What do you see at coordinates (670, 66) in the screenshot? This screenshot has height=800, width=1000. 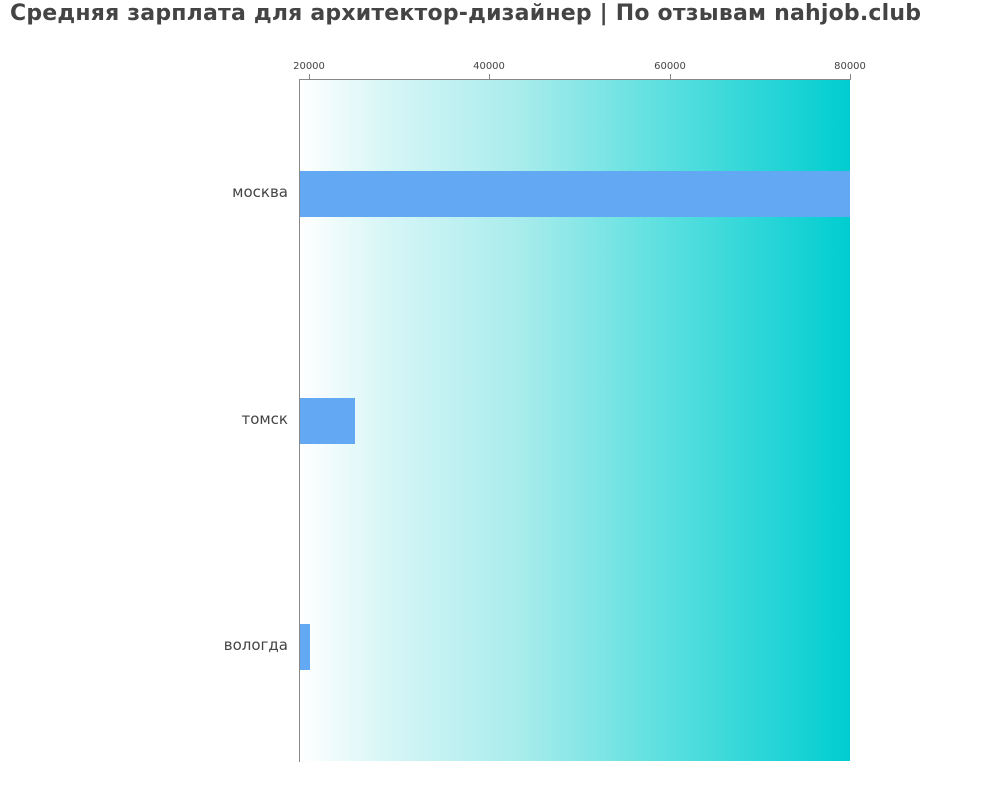 I see `x-tick-label: 60000` at bounding box center [670, 66].